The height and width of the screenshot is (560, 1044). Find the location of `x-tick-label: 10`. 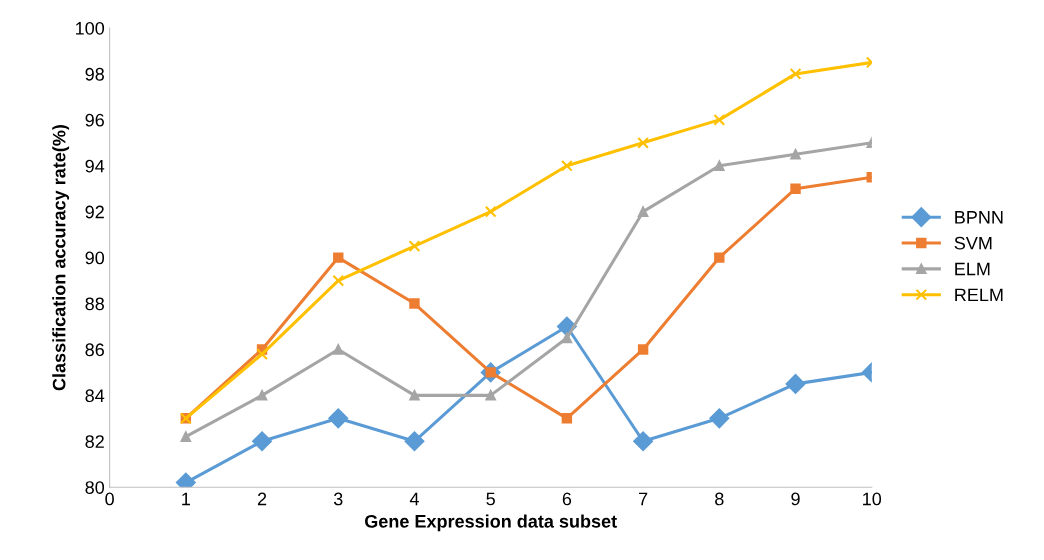

x-tick-label: 10 is located at coordinates (872, 499).